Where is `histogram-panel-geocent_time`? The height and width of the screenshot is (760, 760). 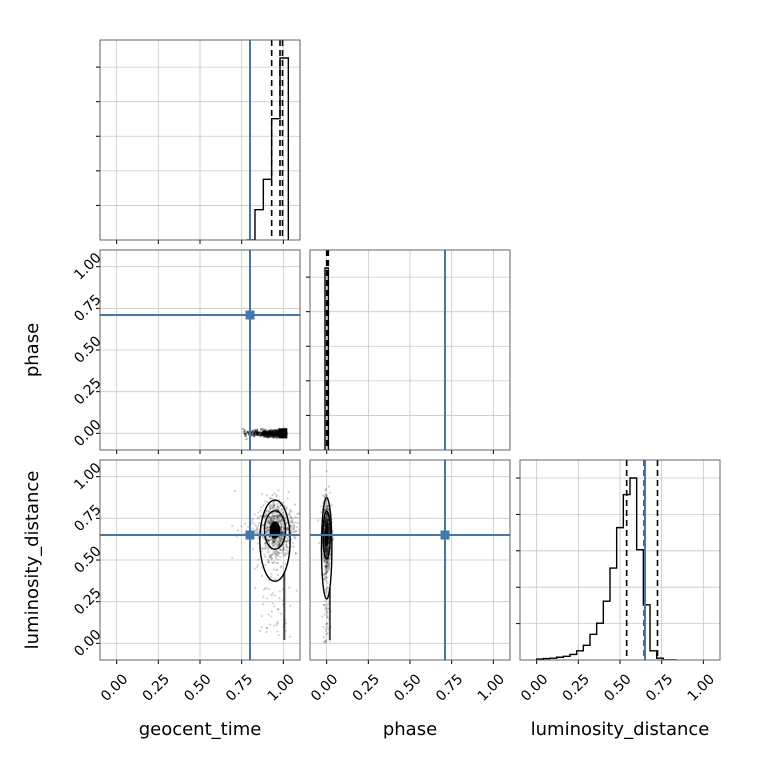 histogram-panel-geocent_time is located at coordinates (198, 141).